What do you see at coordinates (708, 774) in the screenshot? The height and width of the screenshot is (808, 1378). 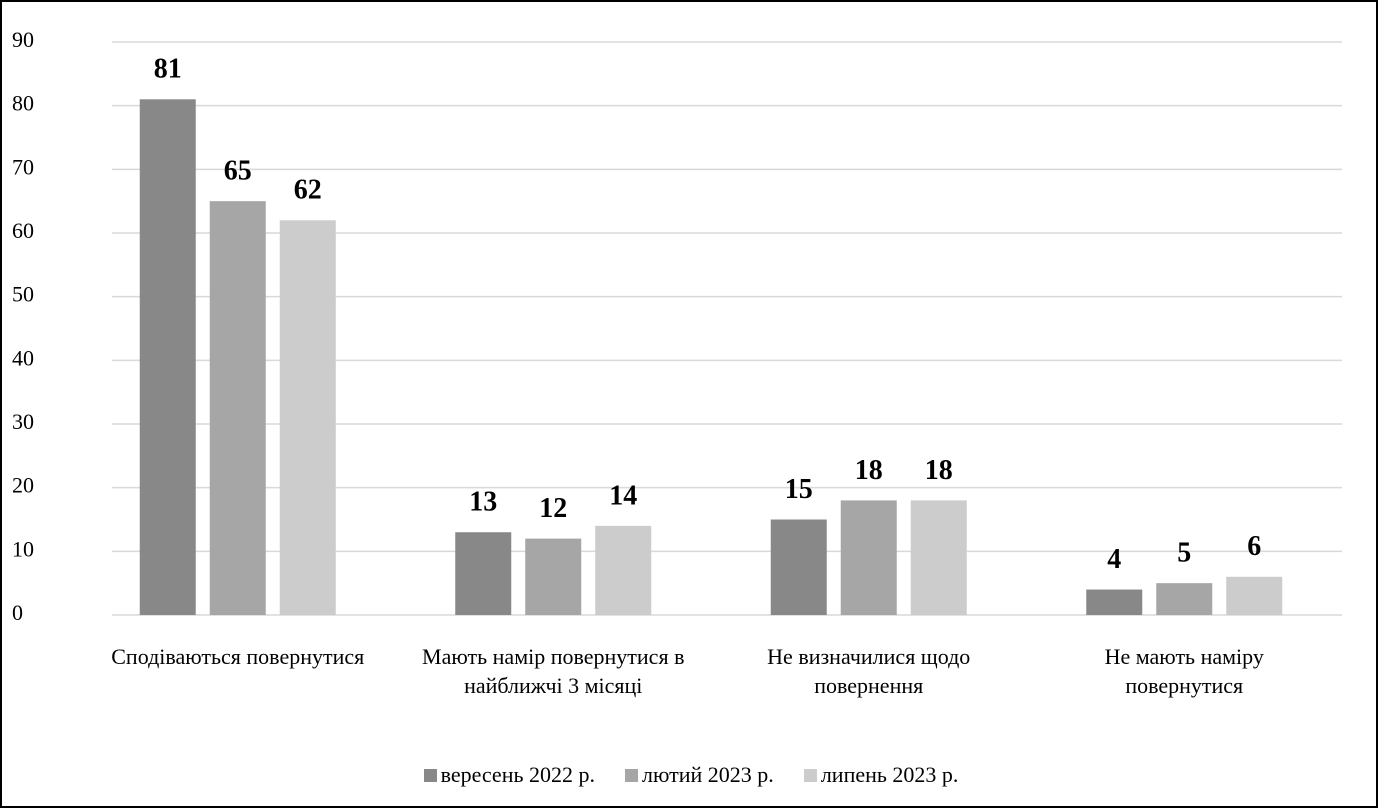 I see `legend-label: лютий 2023 р.` at bounding box center [708, 774].